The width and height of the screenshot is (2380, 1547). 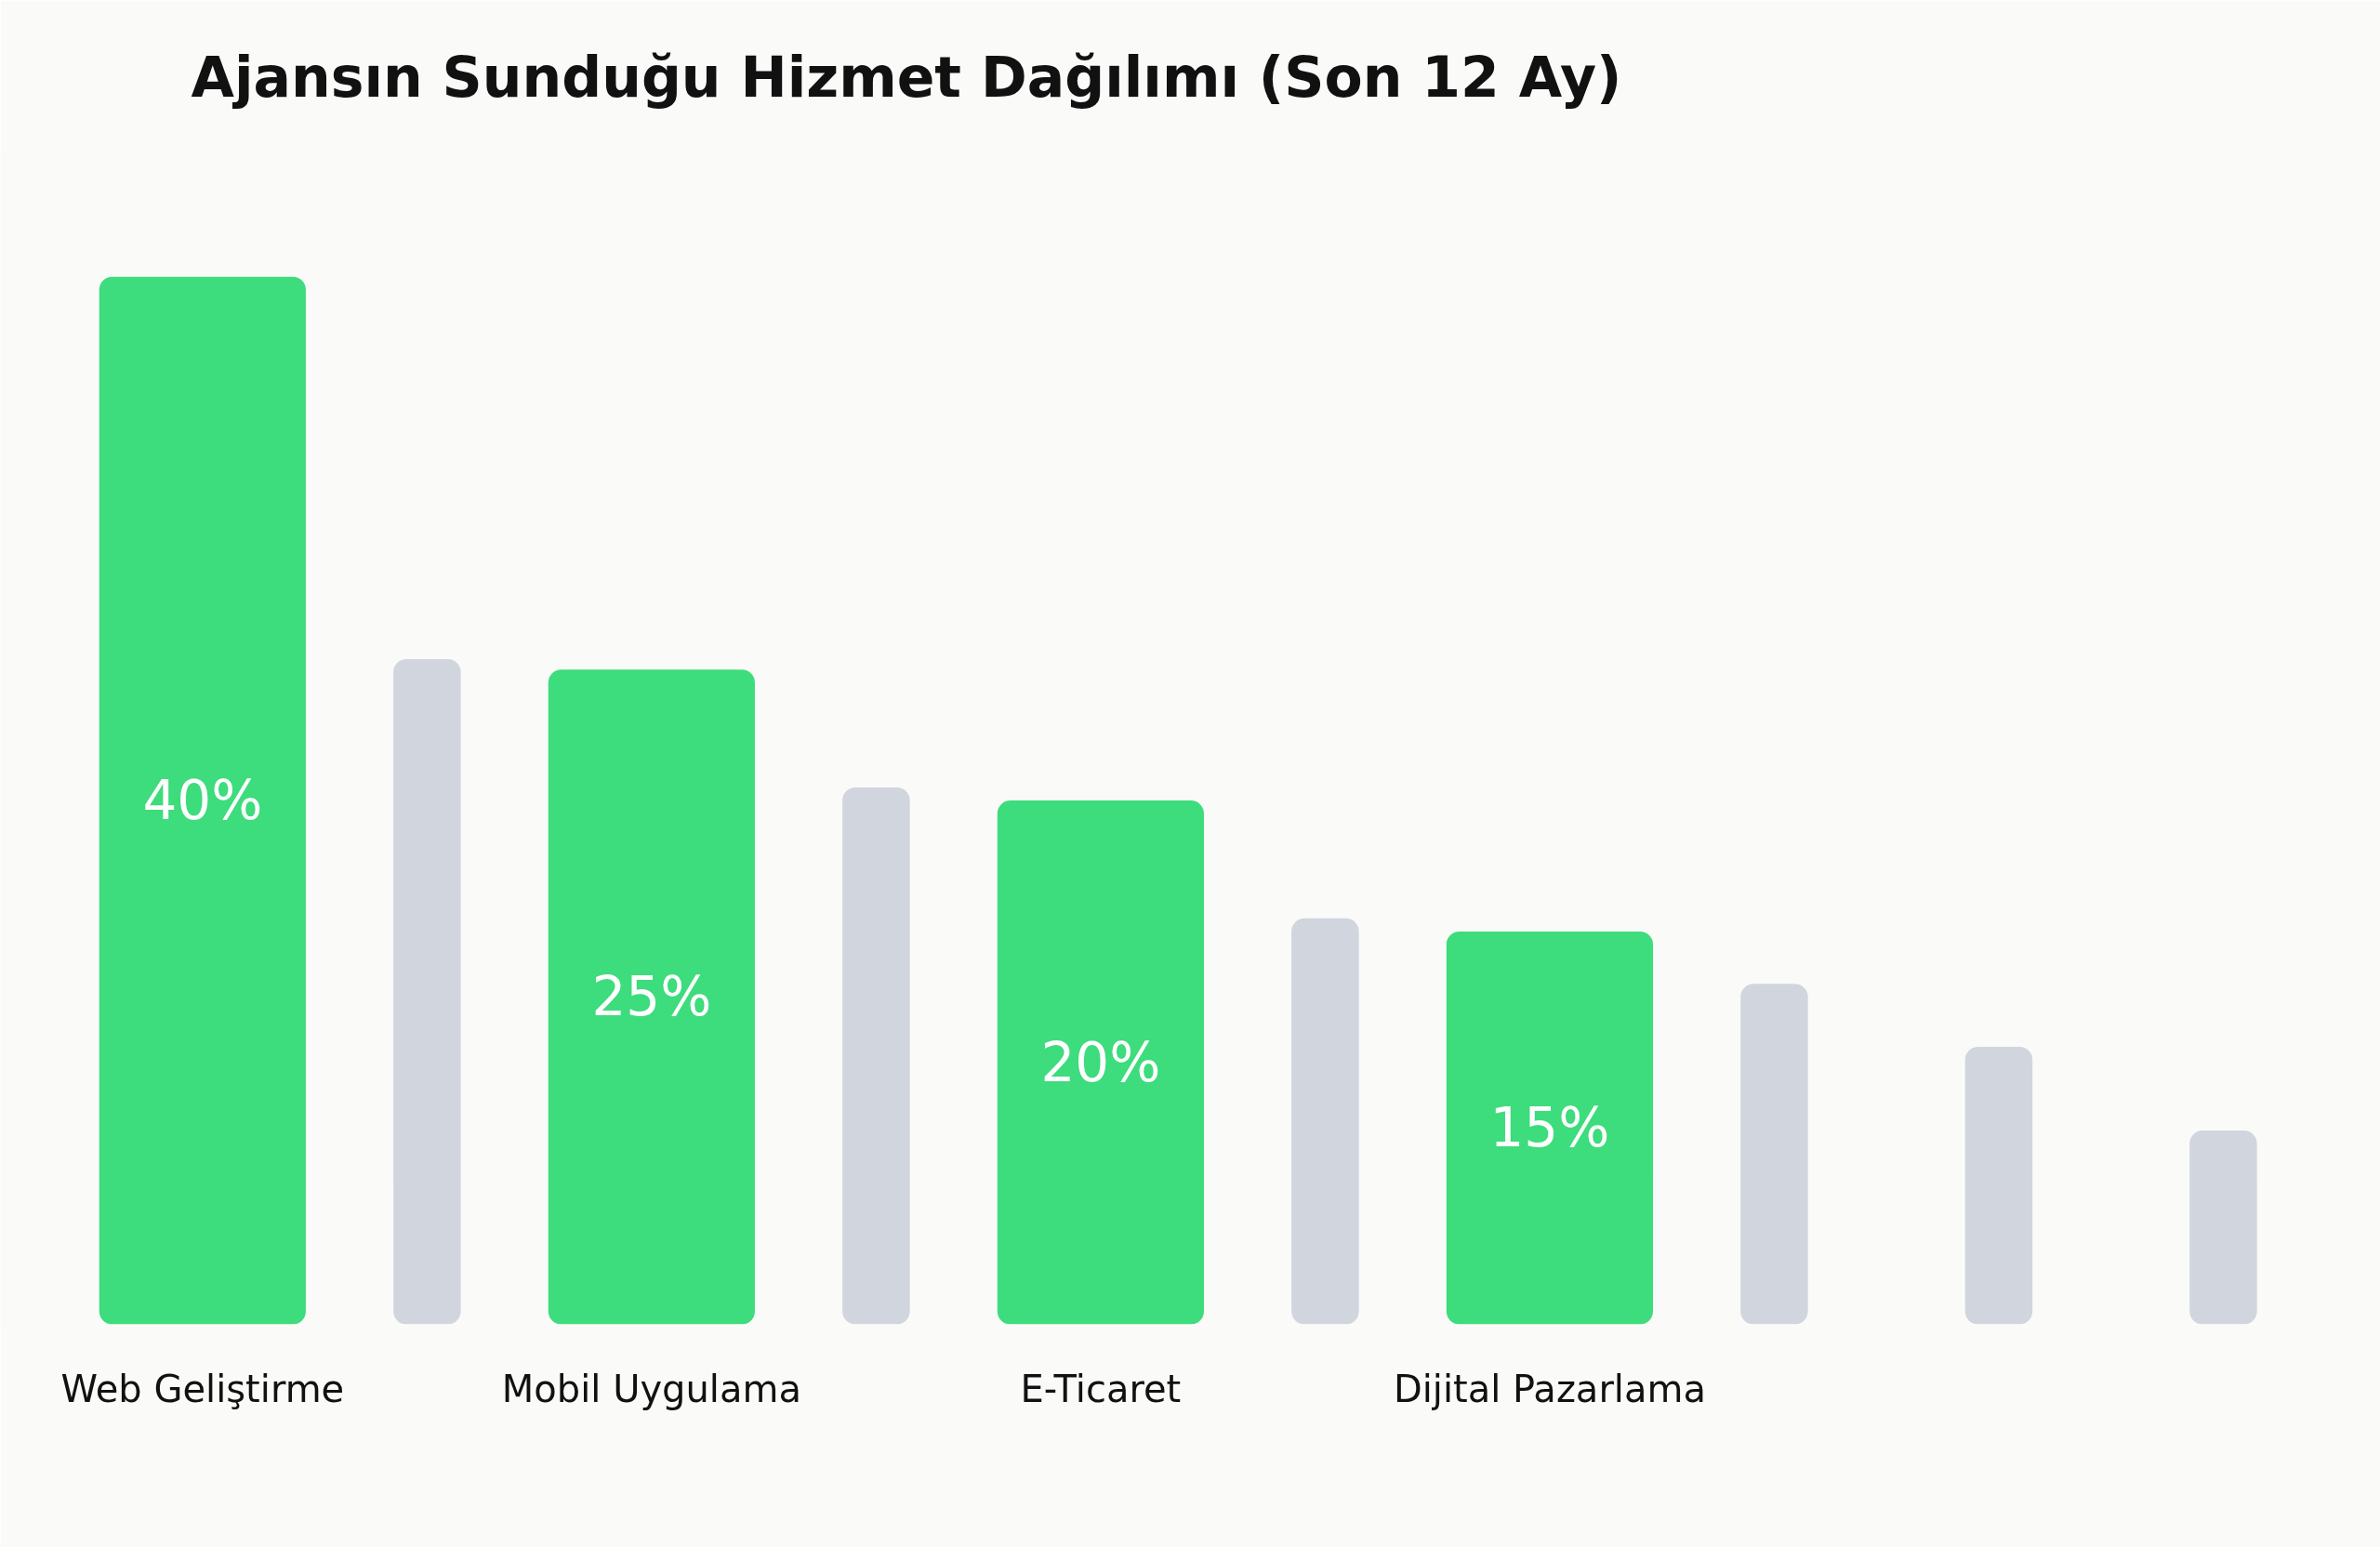 What do you see at coordinates (202, 801) in the screenshot?
I see `data-label: 40%` at bounding box center [202, 801].